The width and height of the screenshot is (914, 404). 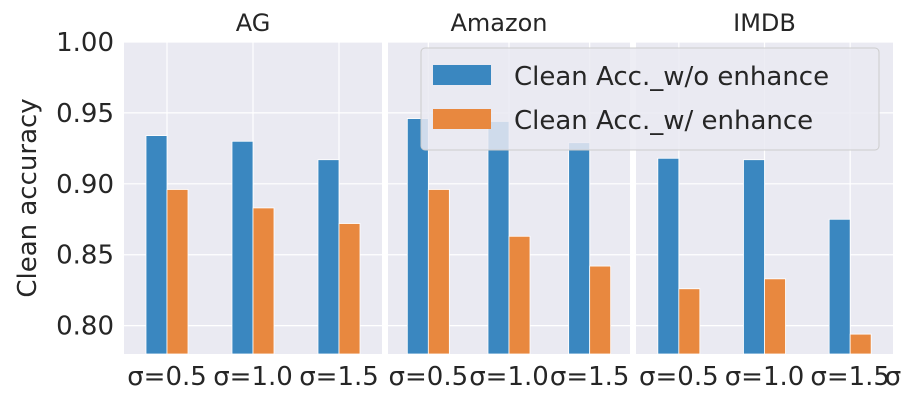 I want to click on y-tick-label: 0.90, so click(x=85, y=185).